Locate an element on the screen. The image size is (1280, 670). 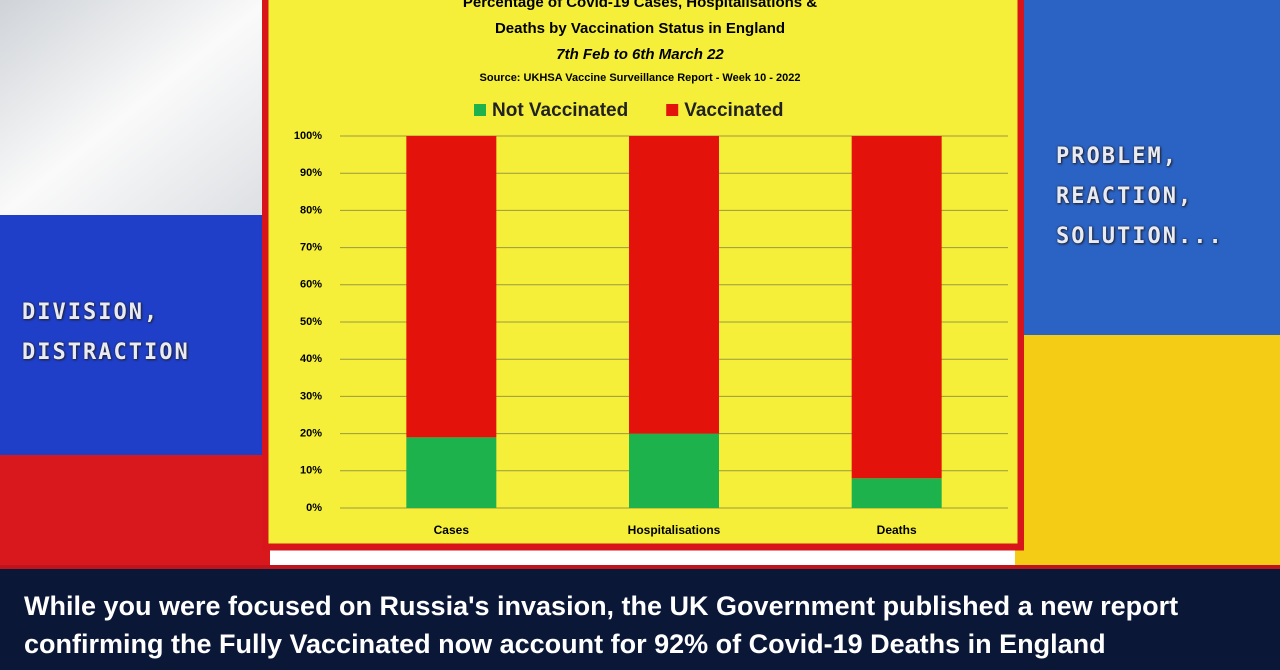
y-tick-label: 20% is located at coordinates (311, 434).